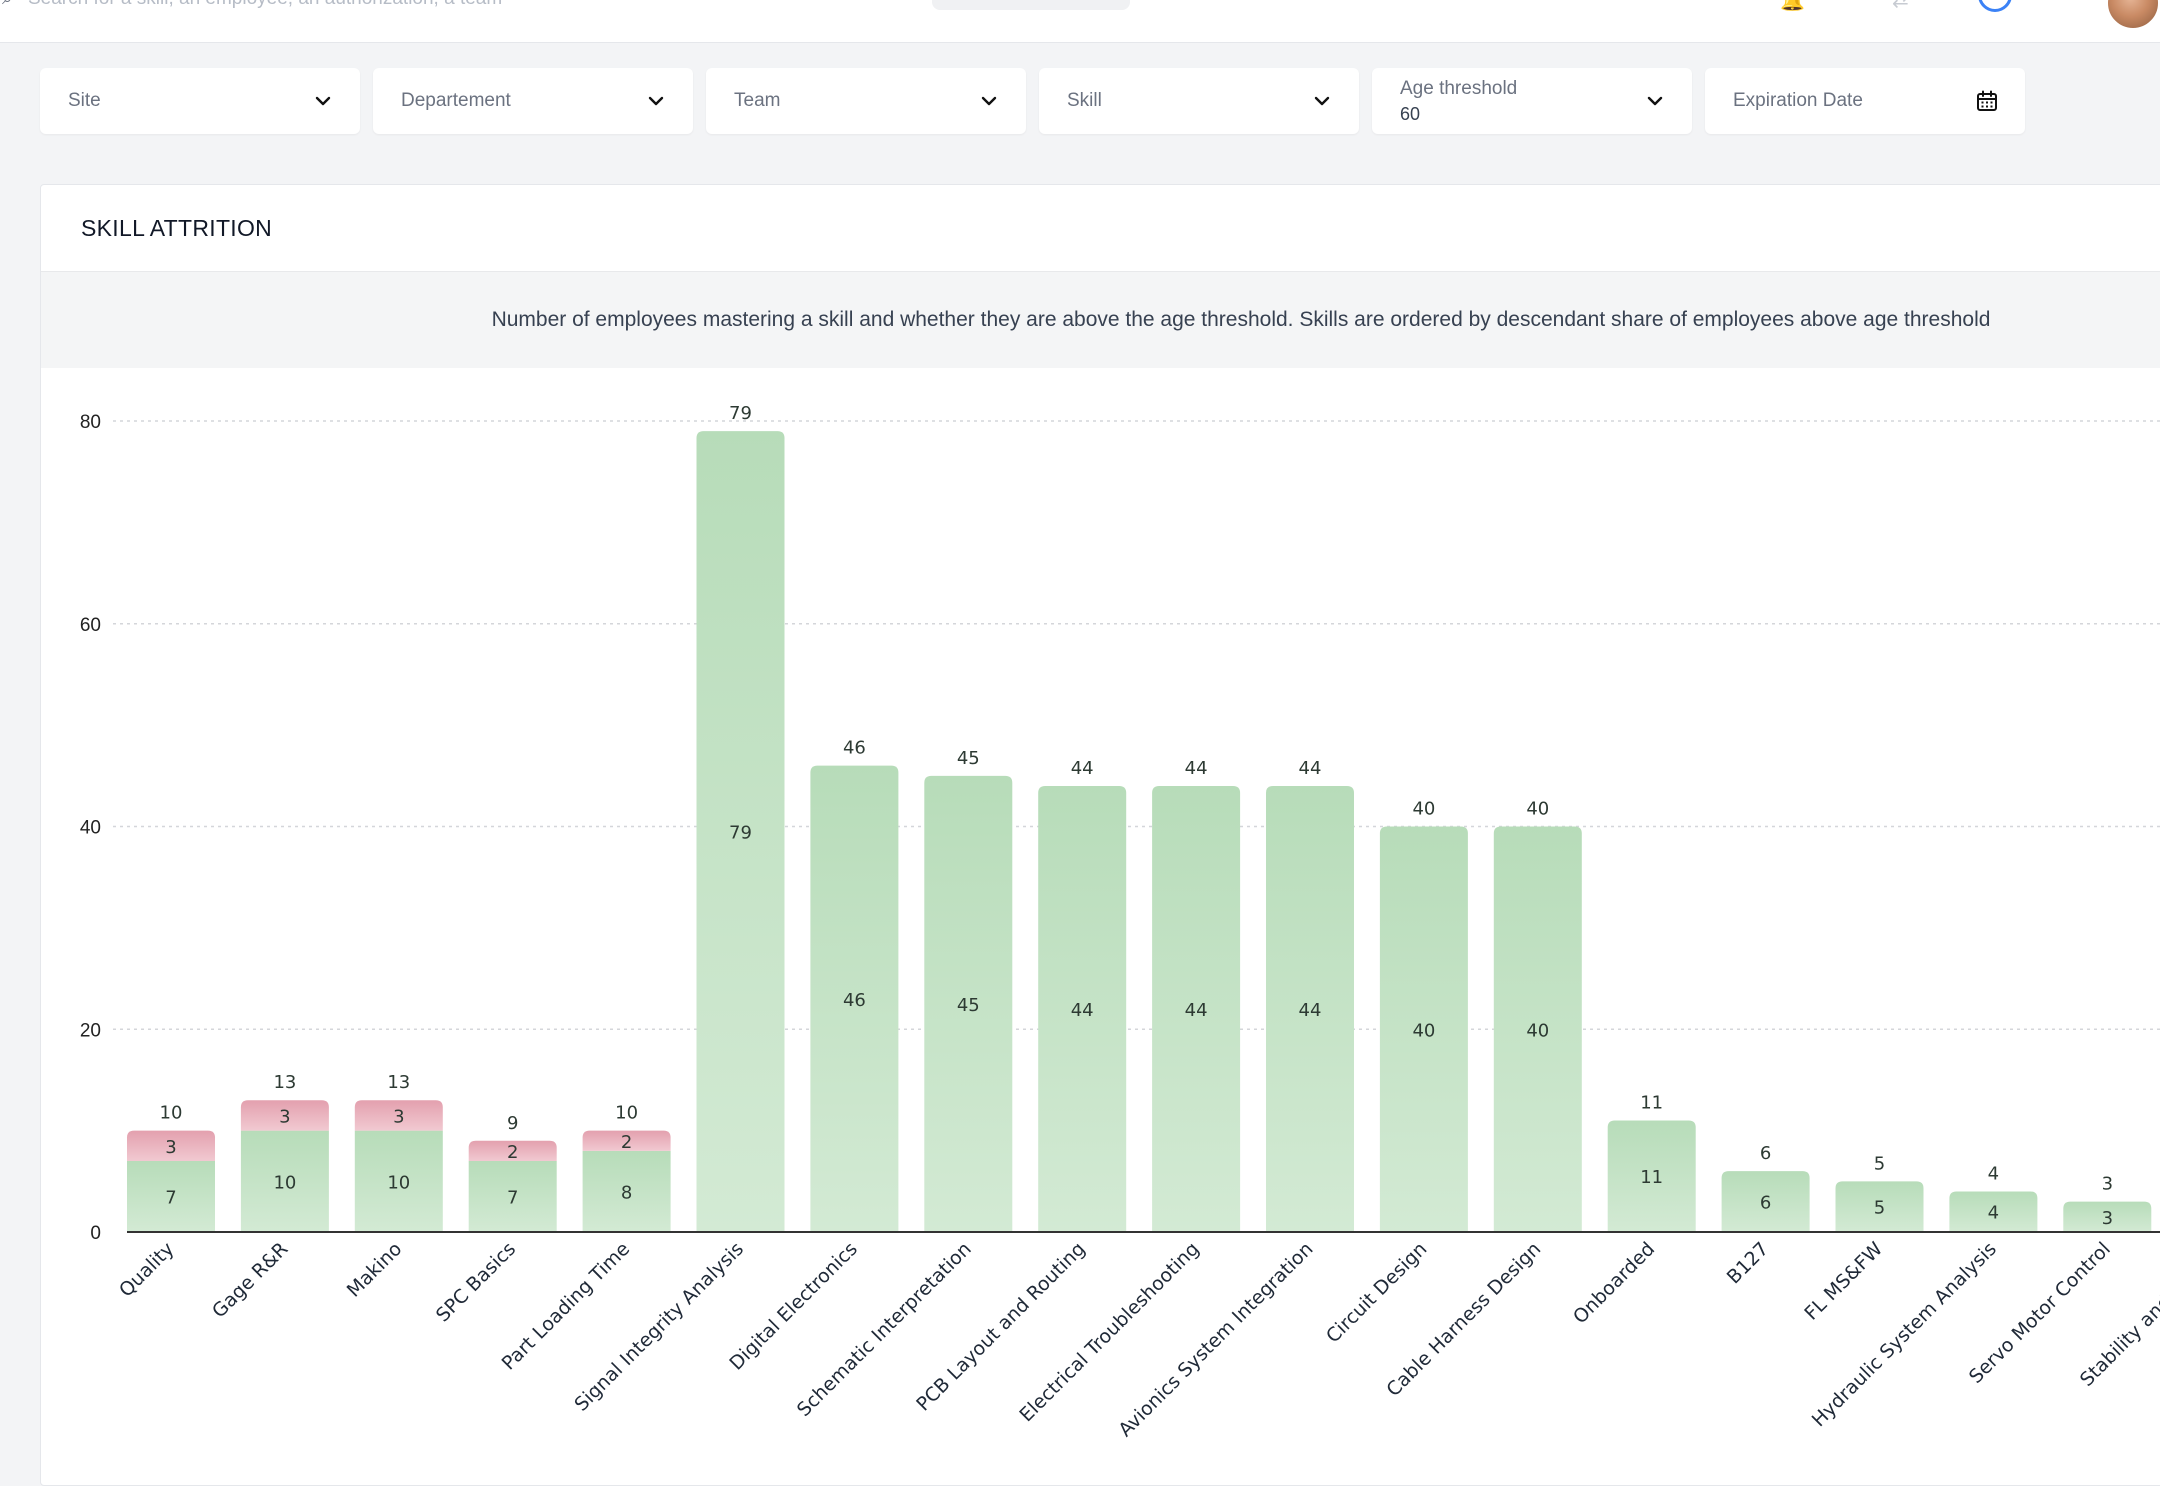 Image resolution: width=2160 pixels, height=1486 pixels. What do you see at coordinates (90, 422) in the screenshot?
I see `y-tick-label: 80` at bounding box center [90, 422].